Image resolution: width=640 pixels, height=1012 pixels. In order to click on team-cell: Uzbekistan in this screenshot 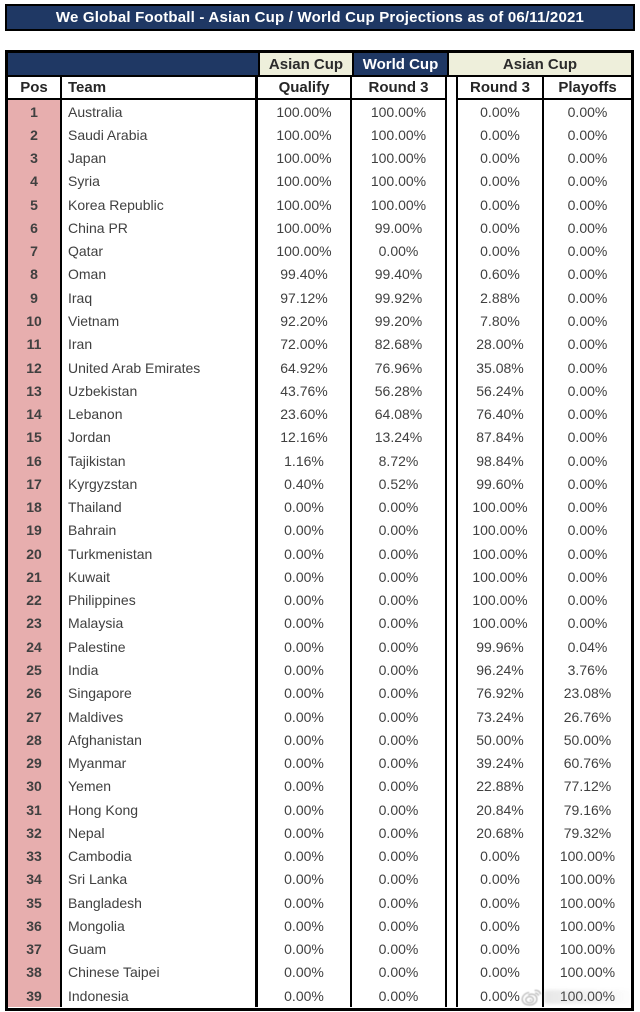, I will do `click(160, 391)`.